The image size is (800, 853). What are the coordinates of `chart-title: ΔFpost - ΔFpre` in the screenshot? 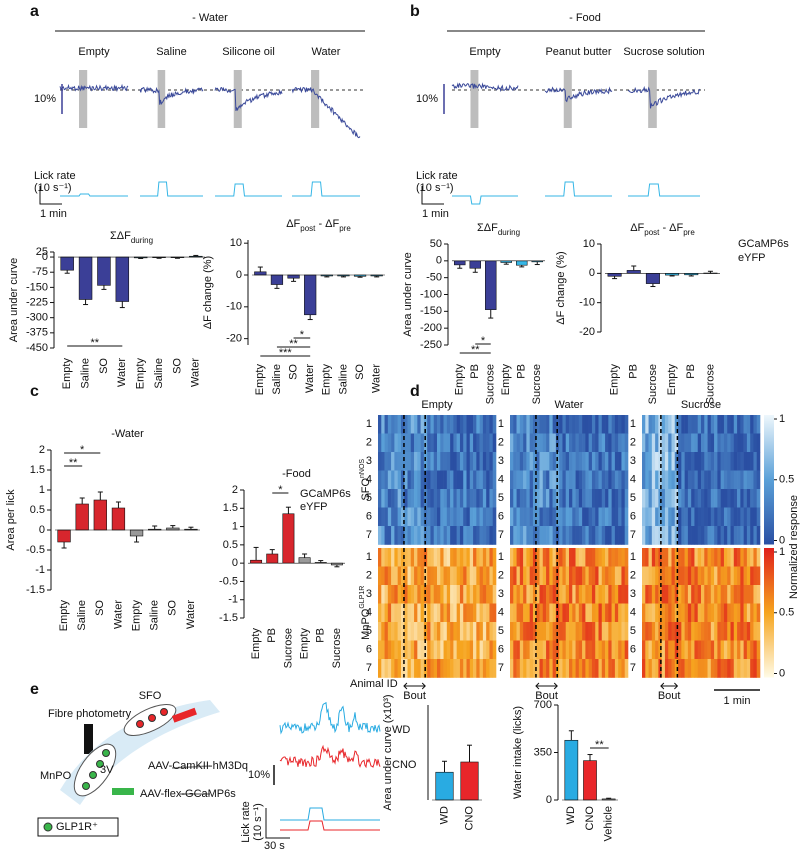 It's located at (318, 225).